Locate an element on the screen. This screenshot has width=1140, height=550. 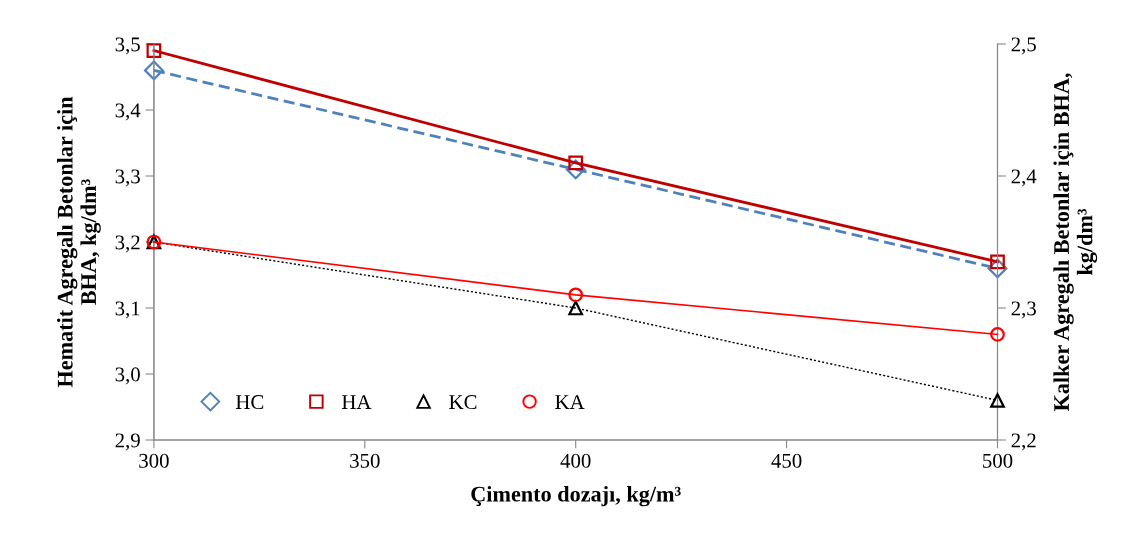
y-tick-label: 3,3 is located at coordinates (127, 178).